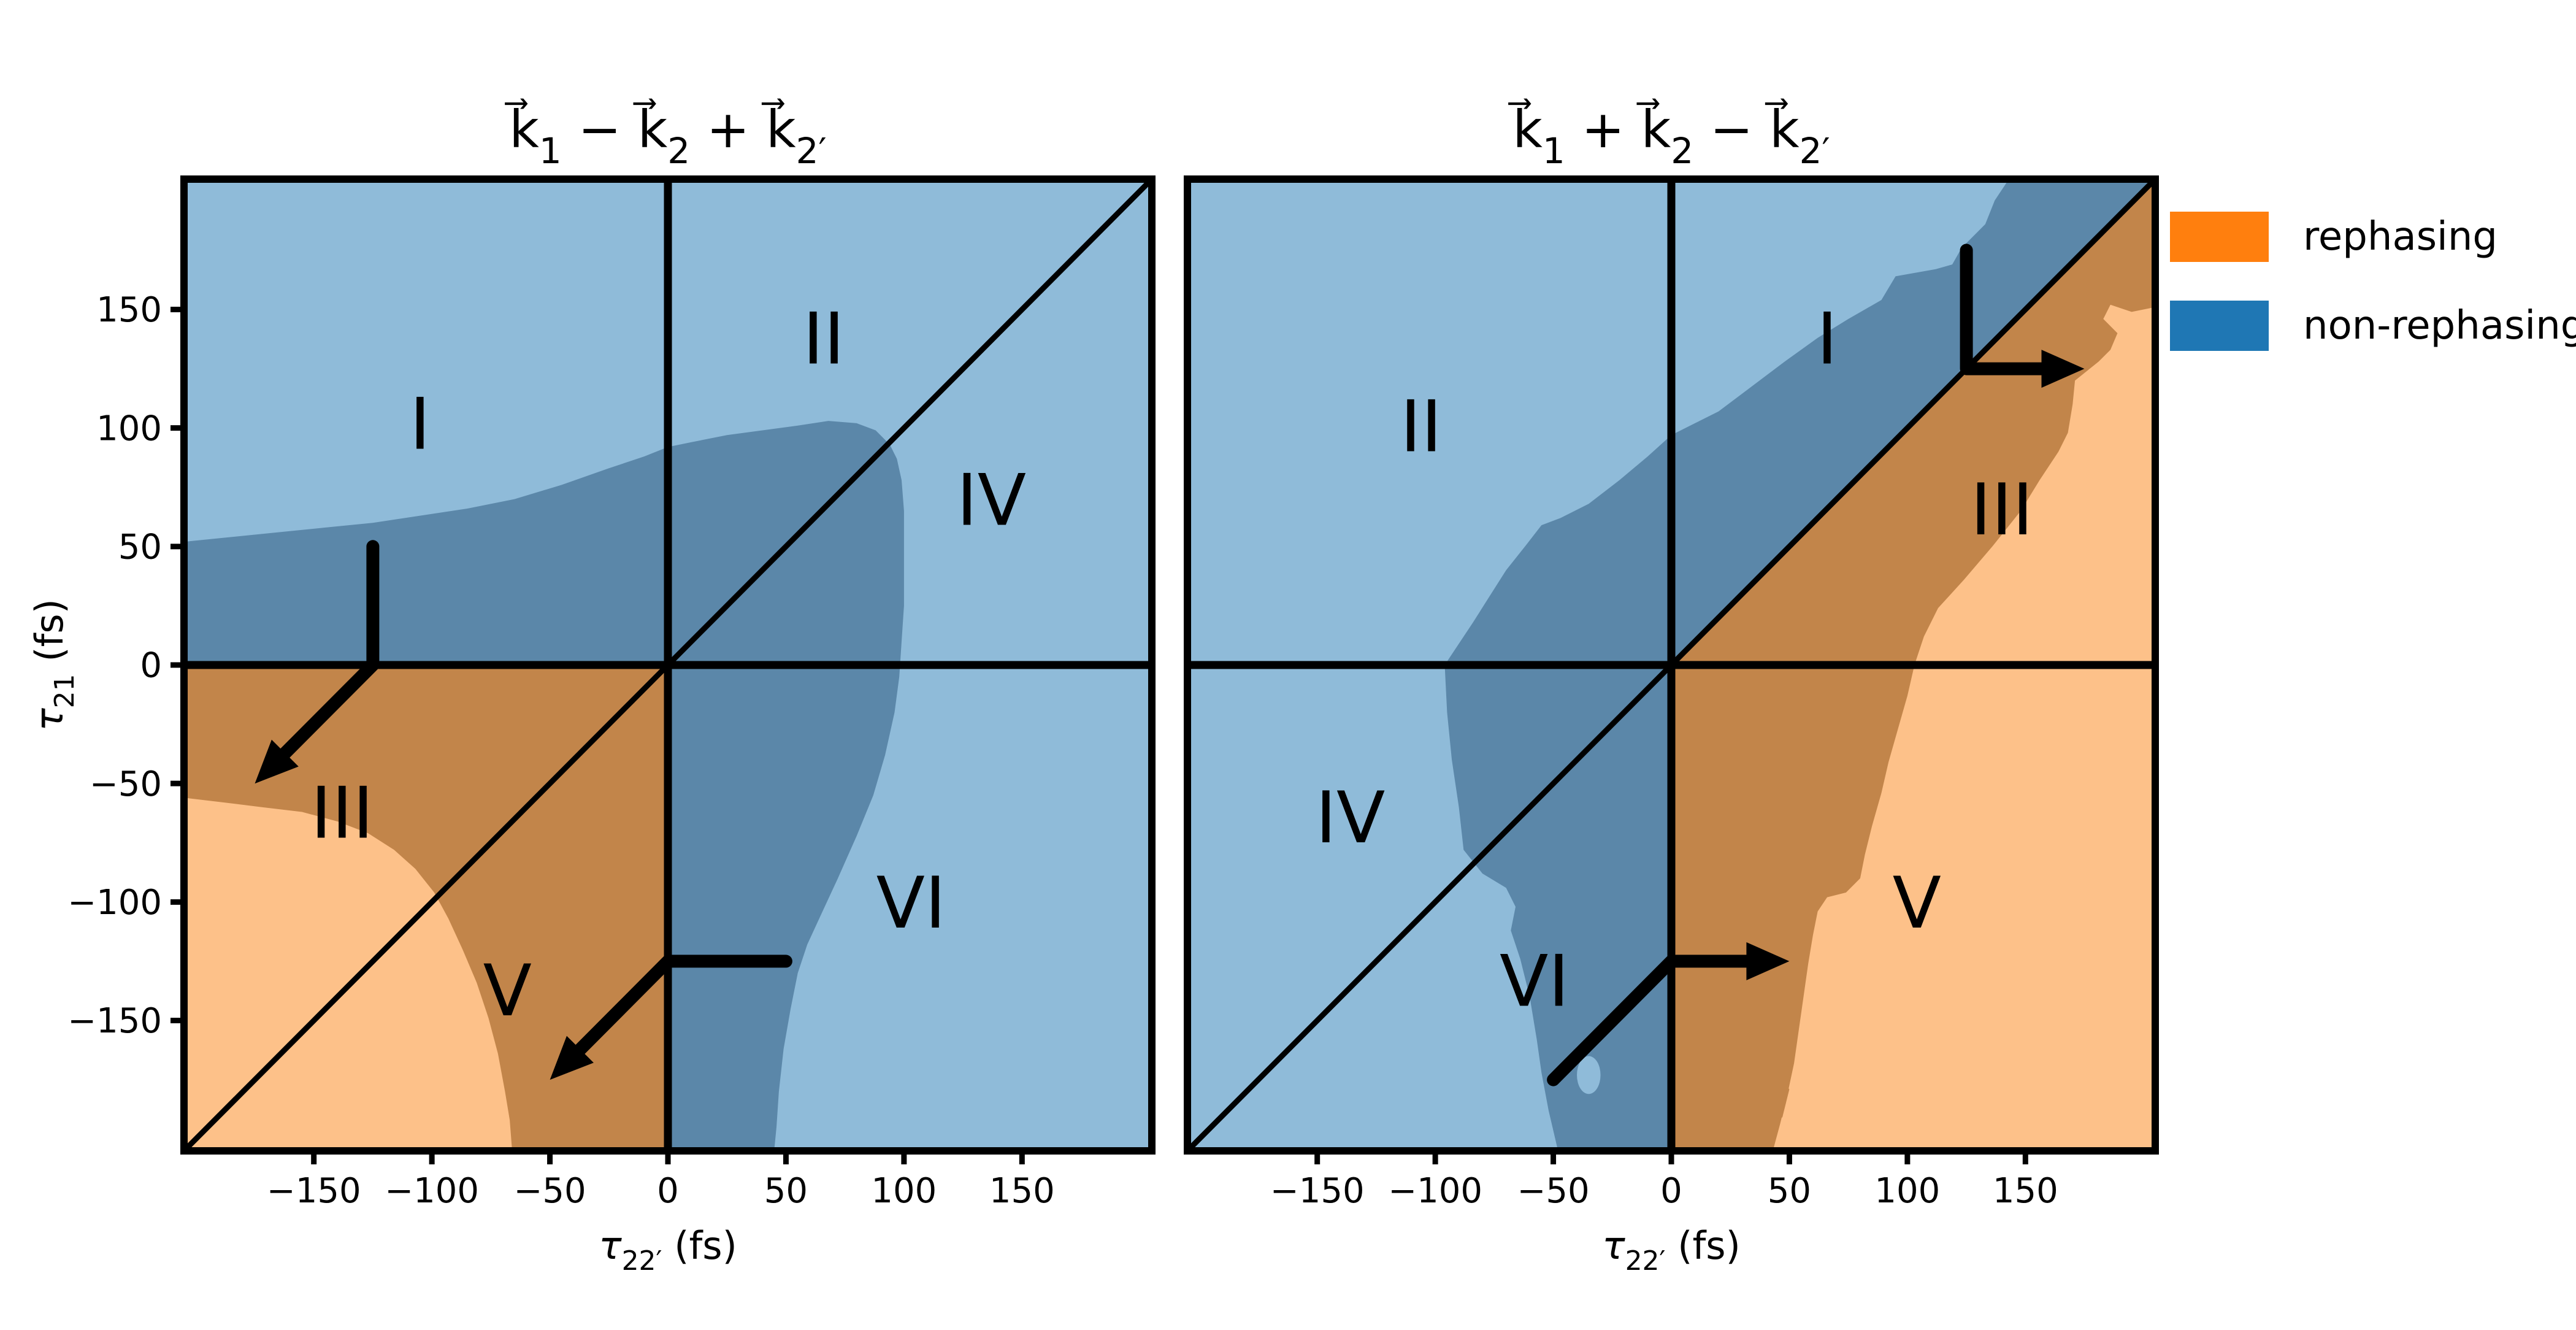 This screenshot has width=2576, height=1330. Describe the element at coordinates (1789, 1191) in the screenshot. I see `xtick-label-right-4: 50` at that location.